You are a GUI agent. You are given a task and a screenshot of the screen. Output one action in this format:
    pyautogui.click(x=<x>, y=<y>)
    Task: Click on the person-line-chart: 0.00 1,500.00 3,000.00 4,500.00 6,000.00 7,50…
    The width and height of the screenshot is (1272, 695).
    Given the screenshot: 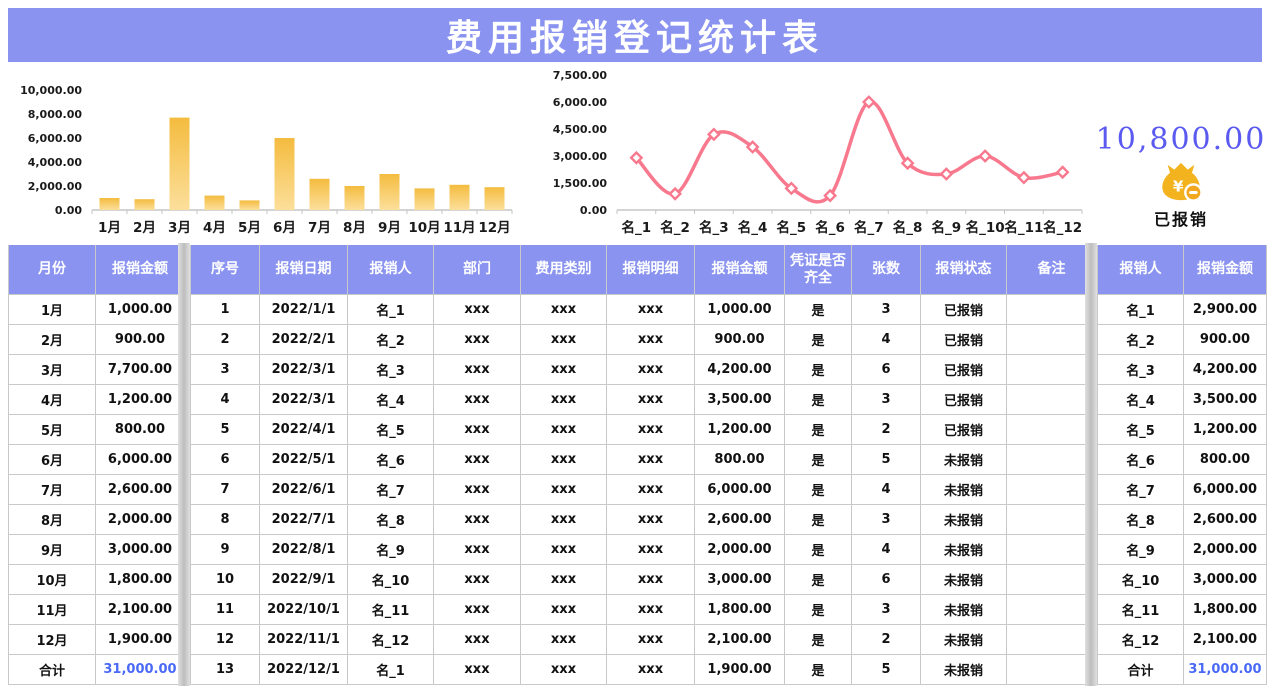 What is the action you would take?
    pyautogui.click(x=806, y=152)
    